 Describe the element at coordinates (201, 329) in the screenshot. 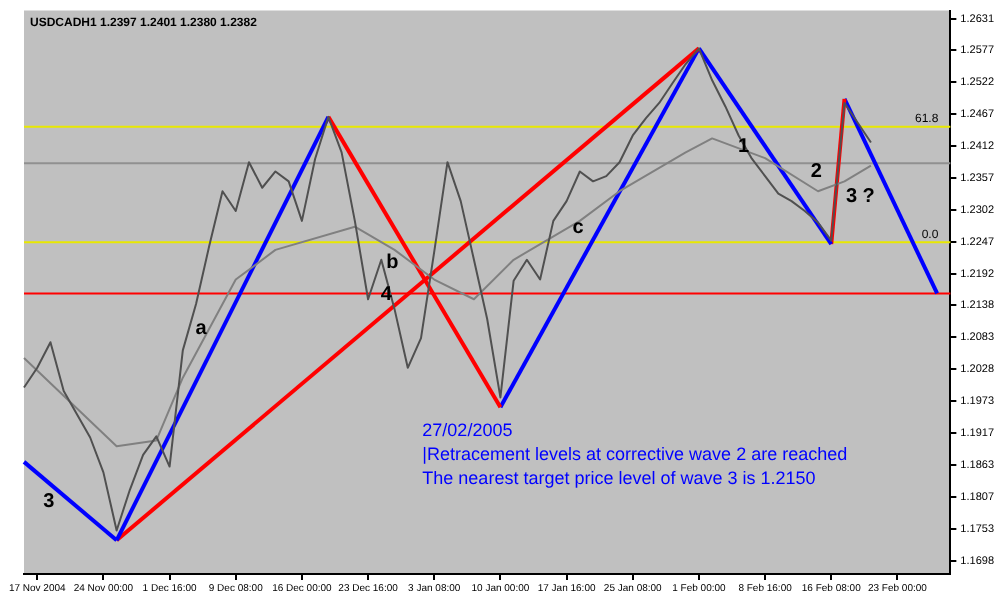

I see `series-label: a` at that location.